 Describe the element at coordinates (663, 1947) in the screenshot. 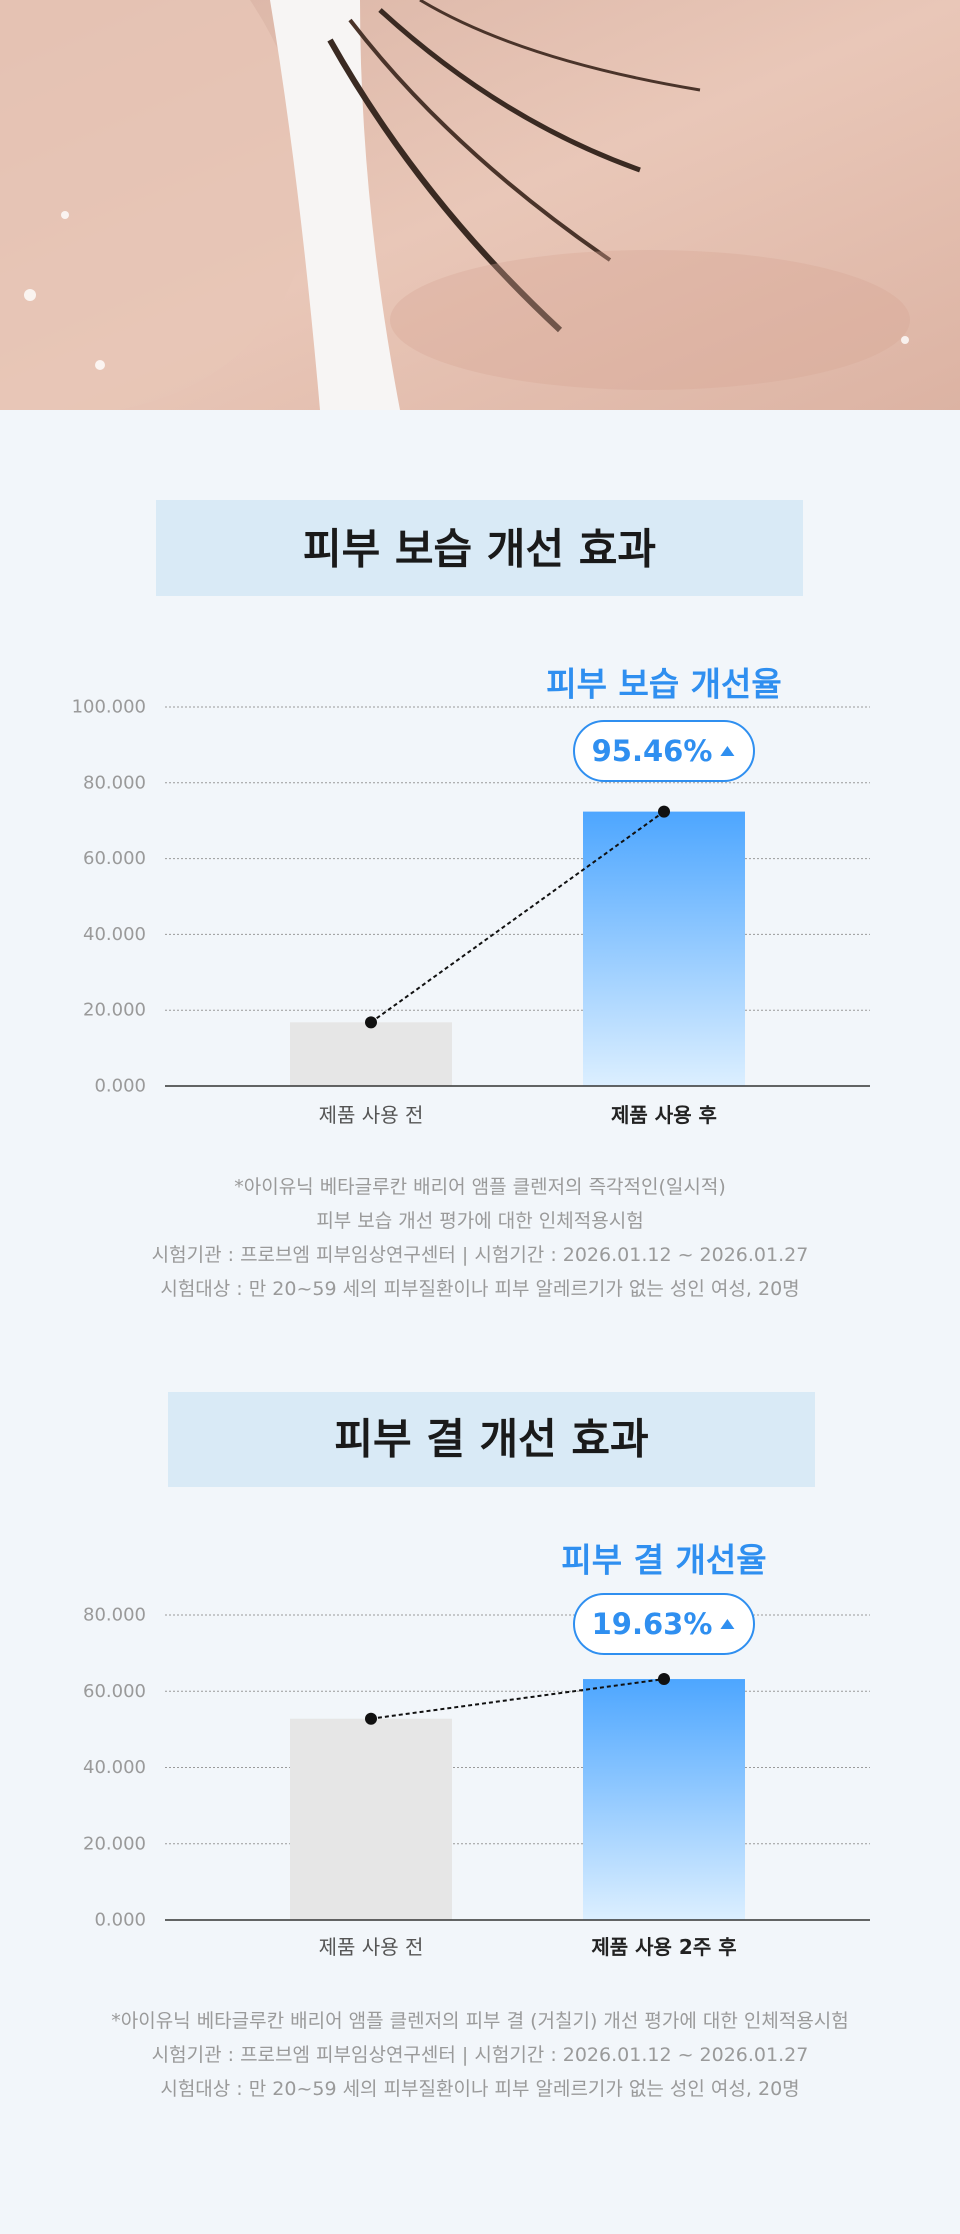

I see `x-tick-label: 제품 사용 2주 후` at that location.